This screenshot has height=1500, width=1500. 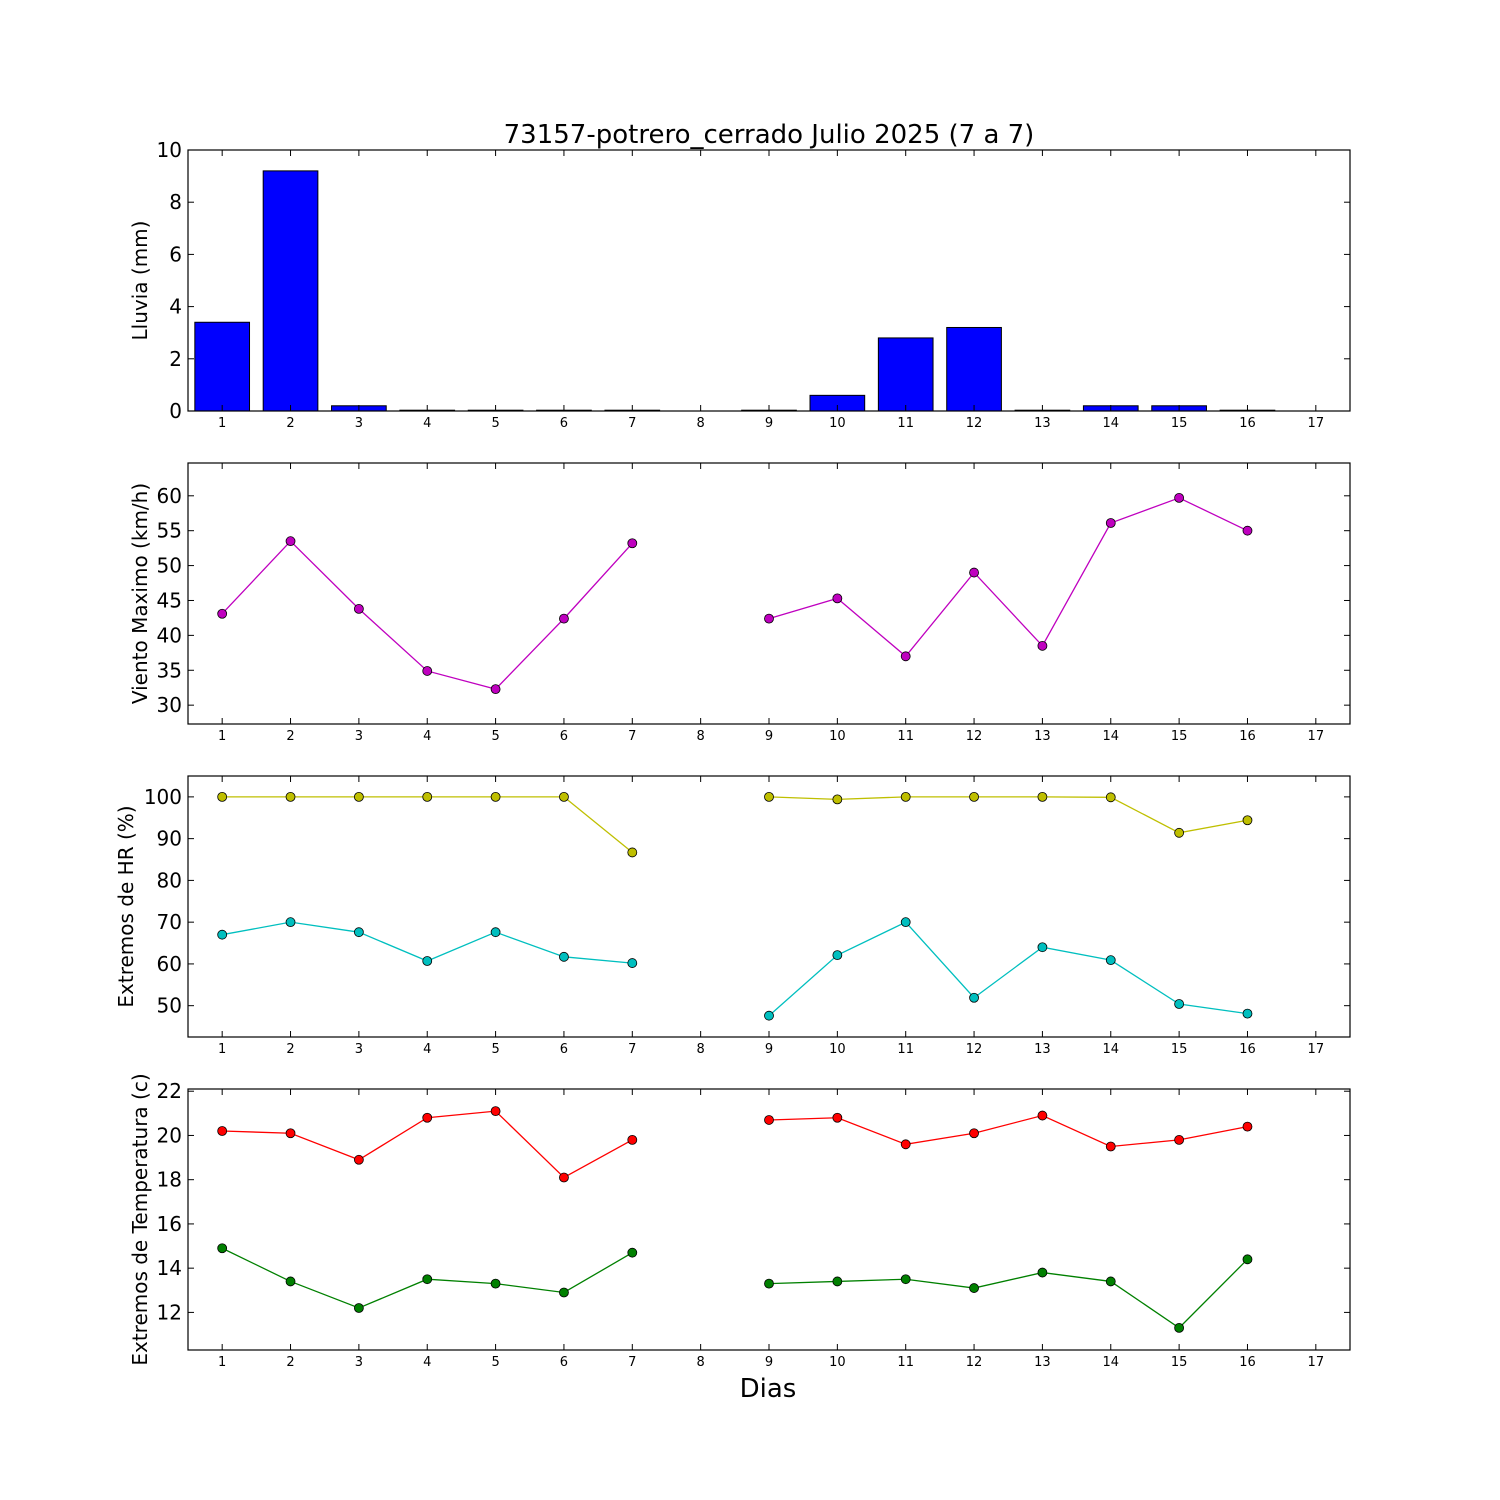 What do you see at coordinates (427, 1049) in the screenshot?
I see `hr-xtick-label: 4` at bounding box center [427, 1049].